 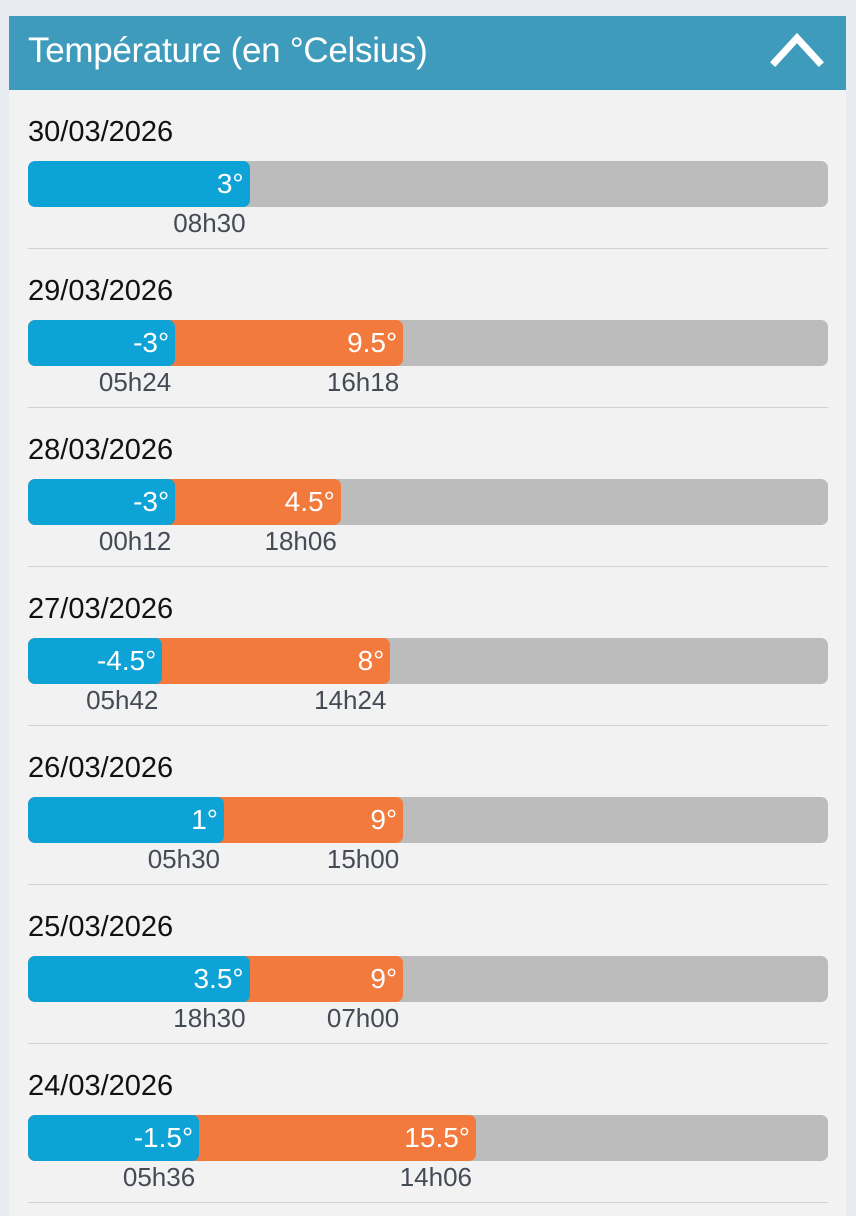 What do you see at coordinates (135, 382) in the screenshot?
I see `min-time: 05h24` at bounding box center [135, 382].